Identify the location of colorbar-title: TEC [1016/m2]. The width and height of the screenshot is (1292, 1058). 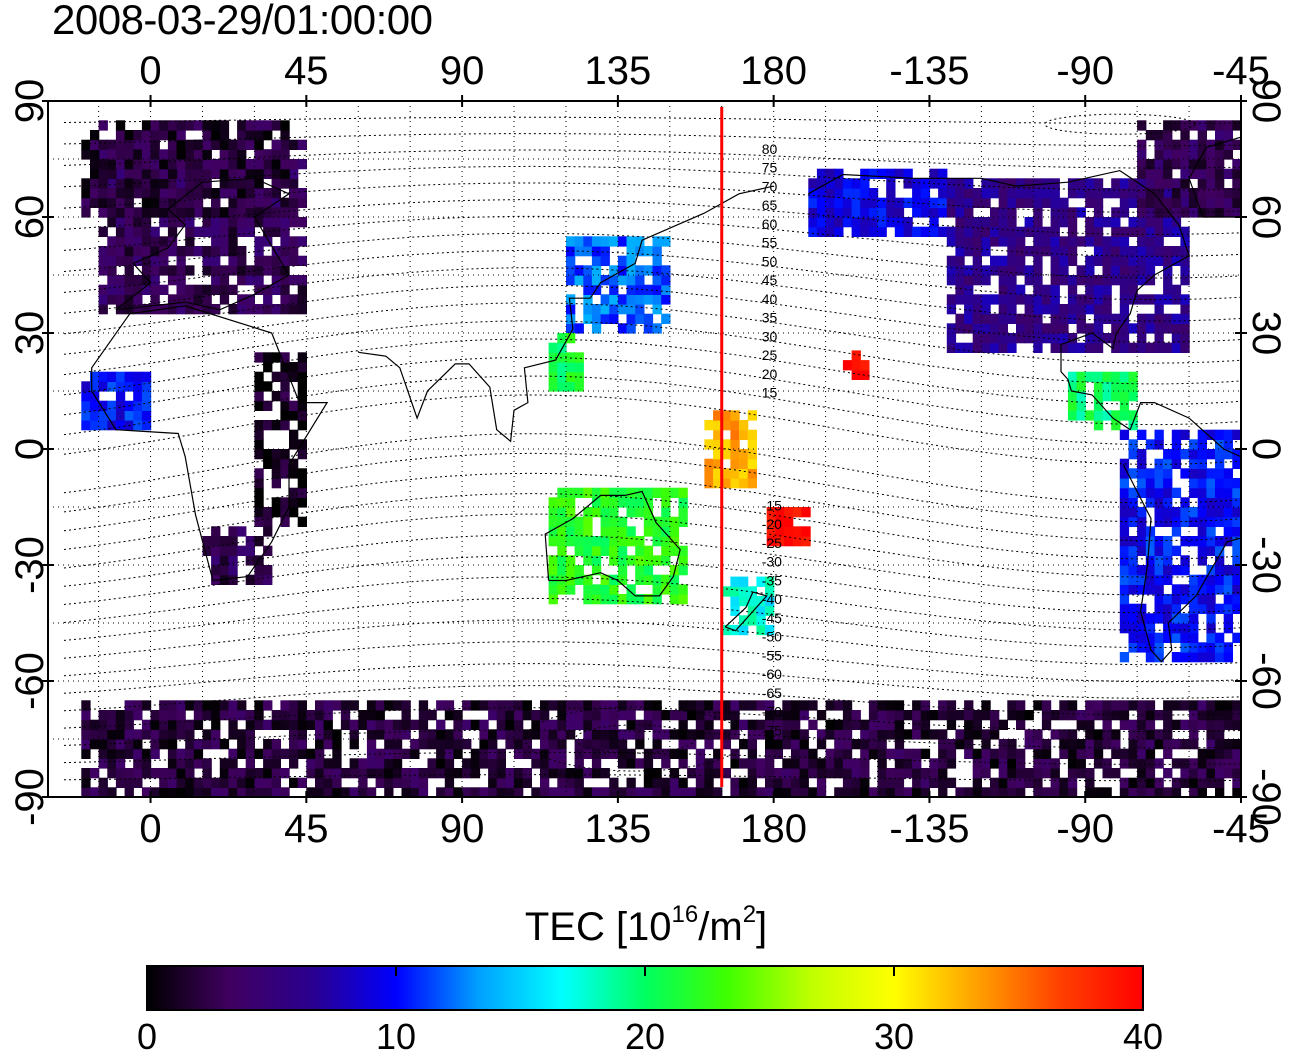
(646, 925).